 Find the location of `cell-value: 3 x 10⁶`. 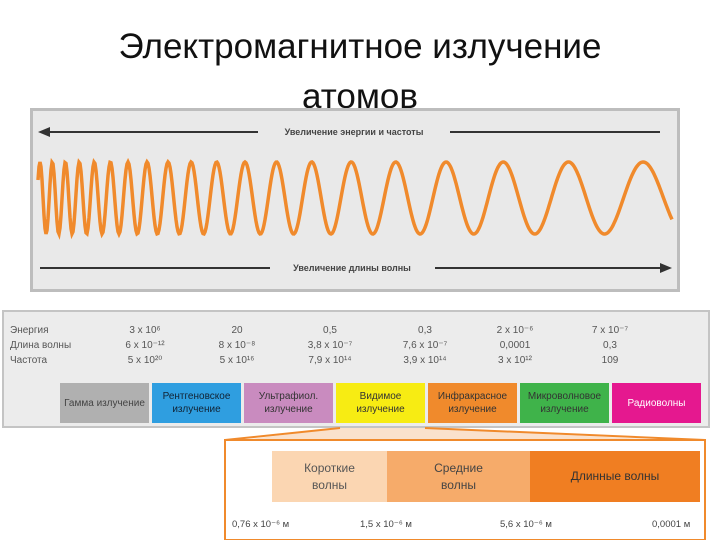

cell-value: 3 x 10⁶ is located at coordinates (145, 330).